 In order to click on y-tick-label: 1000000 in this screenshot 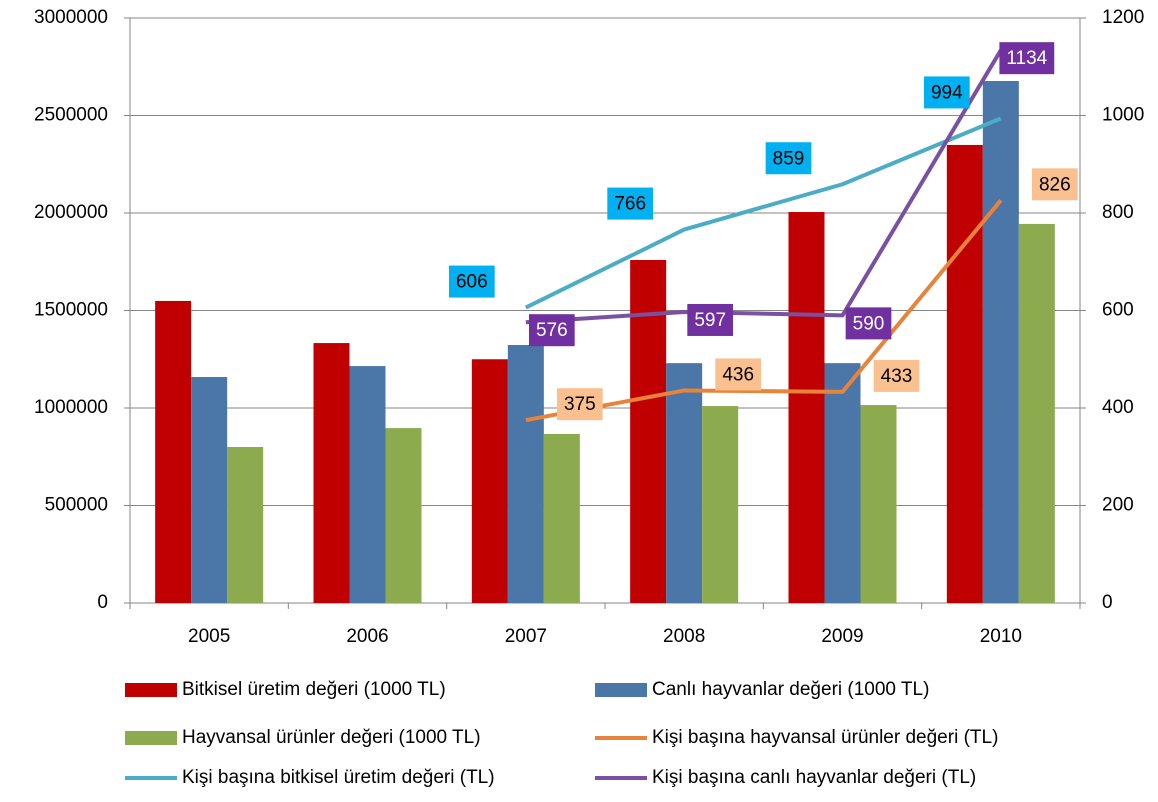, I will do `click(71, 407)`.